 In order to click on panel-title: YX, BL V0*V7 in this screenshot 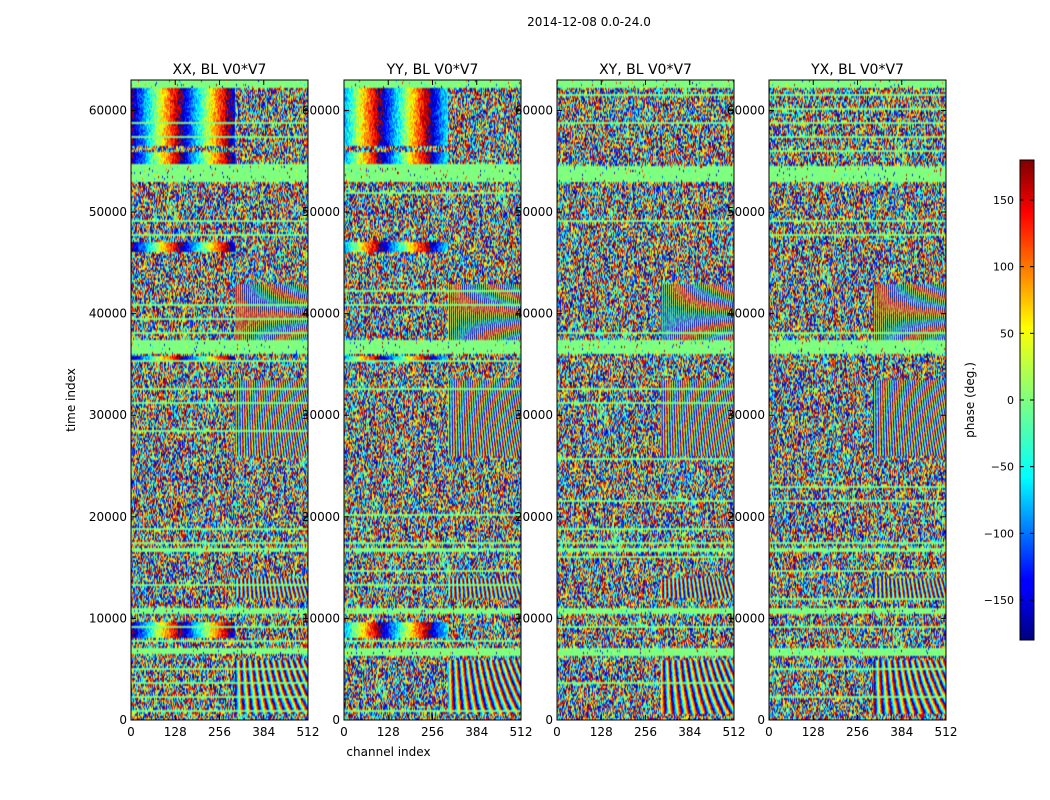, I will do `click(857, 70)`.